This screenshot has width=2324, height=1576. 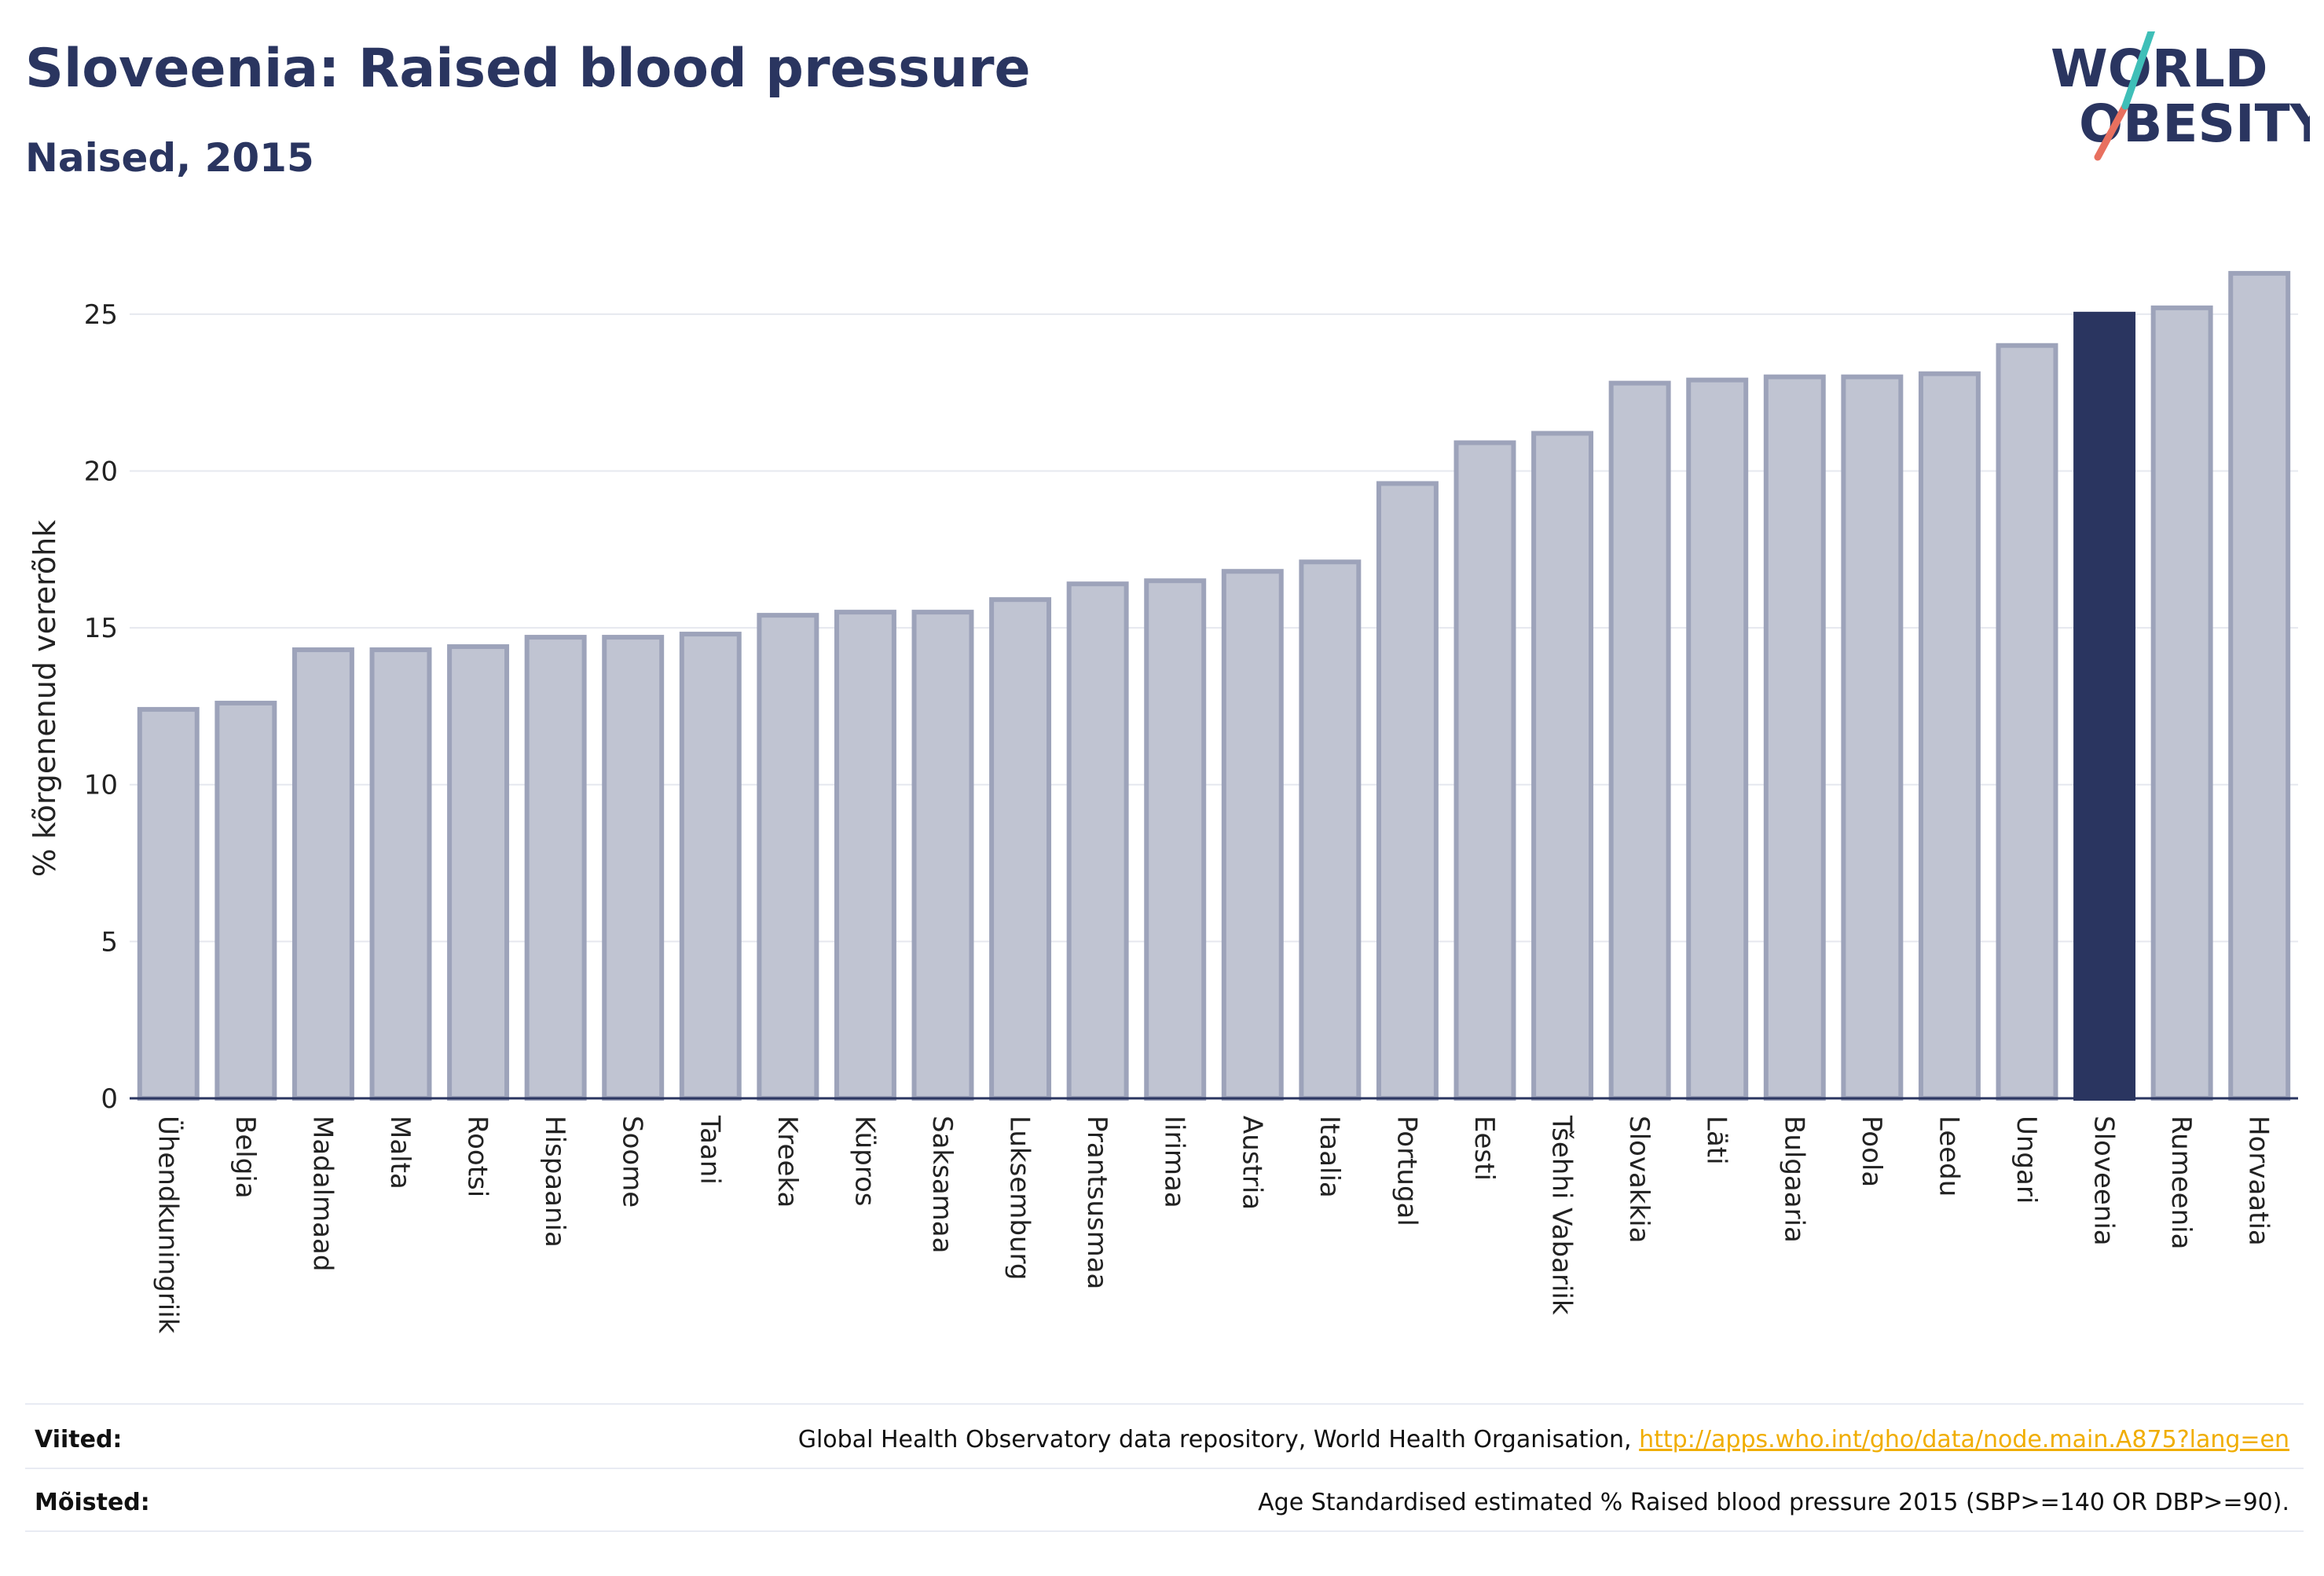 What do you see at coordinates (1562, 1215) in the screenshot?
I see `x-tick-label: Tšehhi Vabariik` at bounding box center [1562, 1215].